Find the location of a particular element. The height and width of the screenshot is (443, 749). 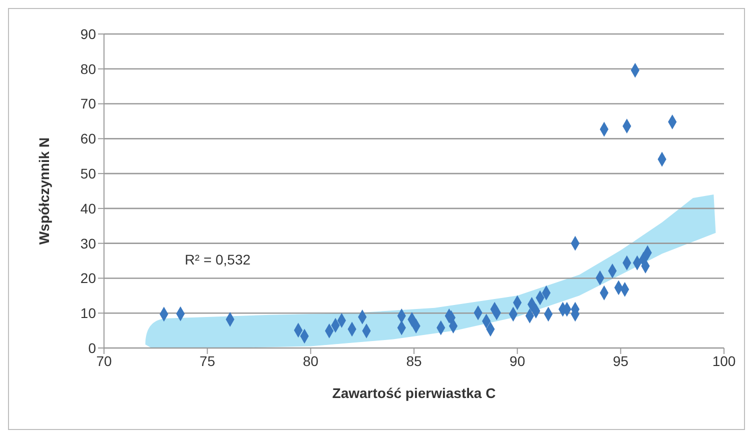

x-tick-label: 70 is located at coordinates (104, 360).